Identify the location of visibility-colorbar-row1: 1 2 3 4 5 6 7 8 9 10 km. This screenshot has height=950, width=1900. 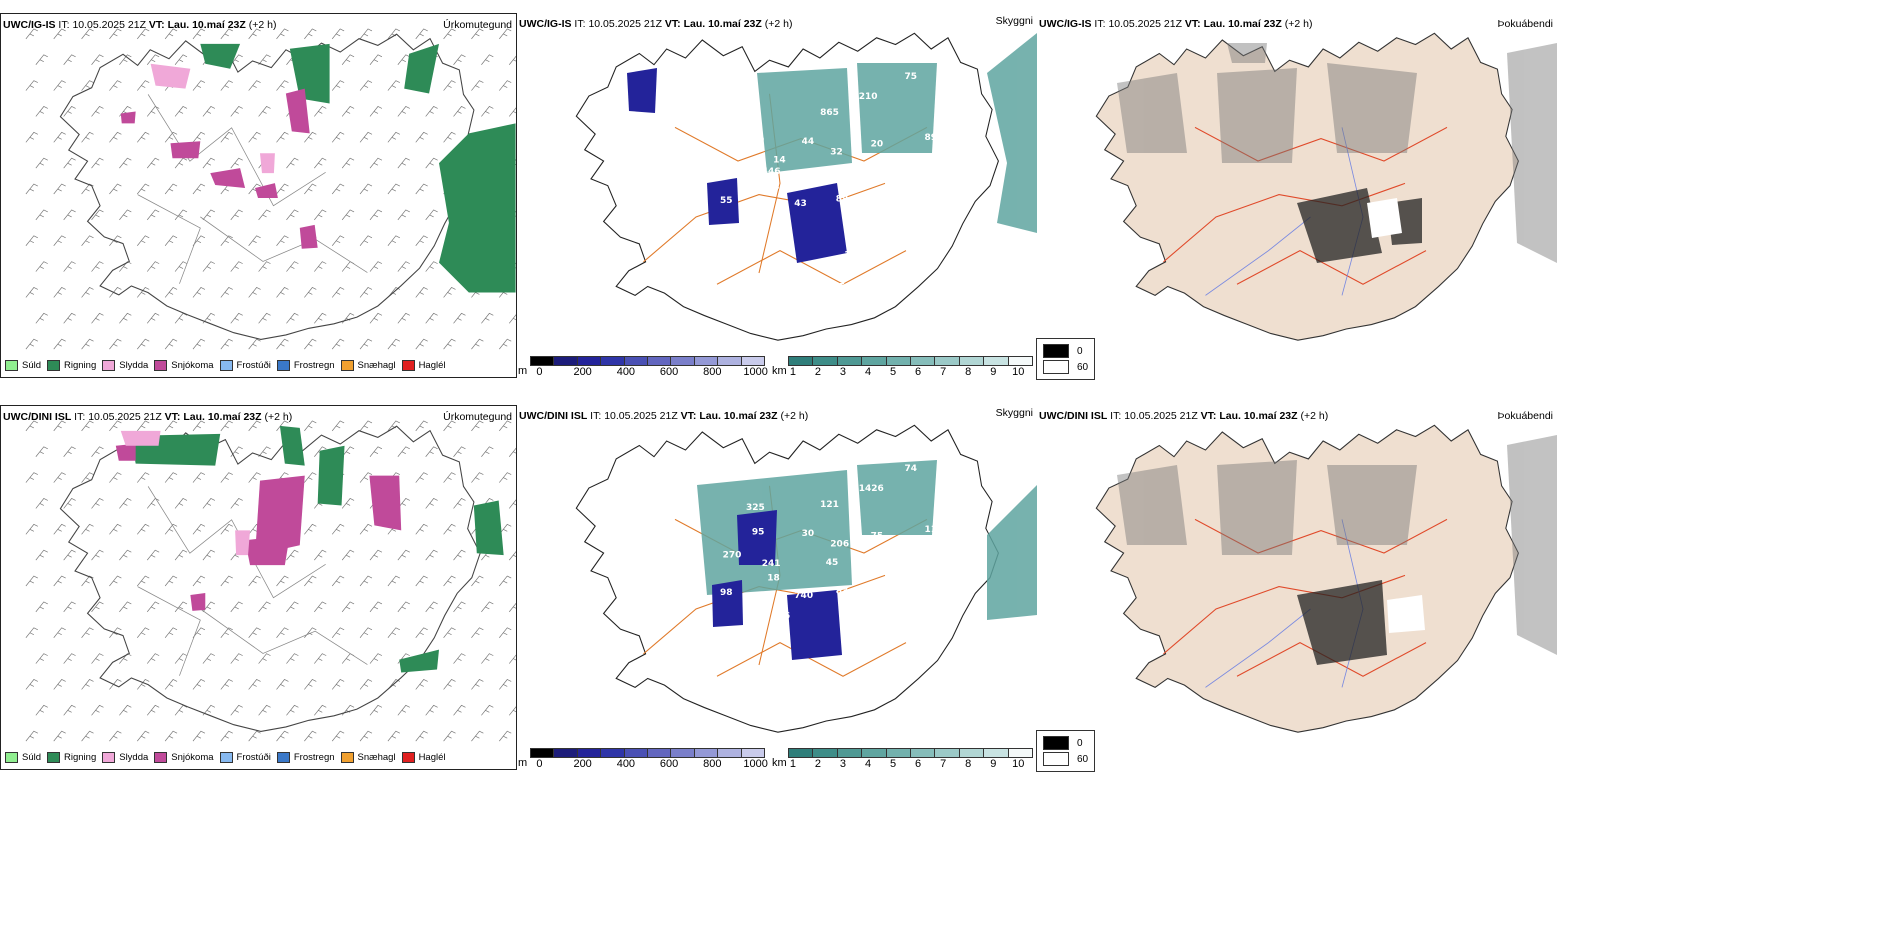
(902, 367).